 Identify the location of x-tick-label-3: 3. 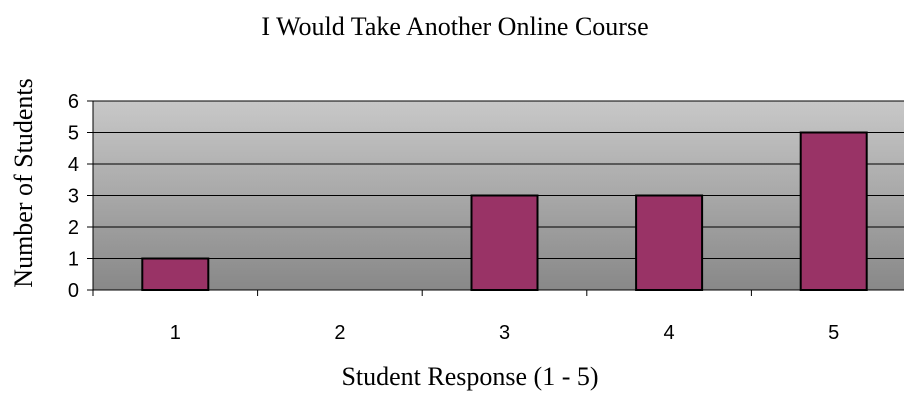
(504, 333).